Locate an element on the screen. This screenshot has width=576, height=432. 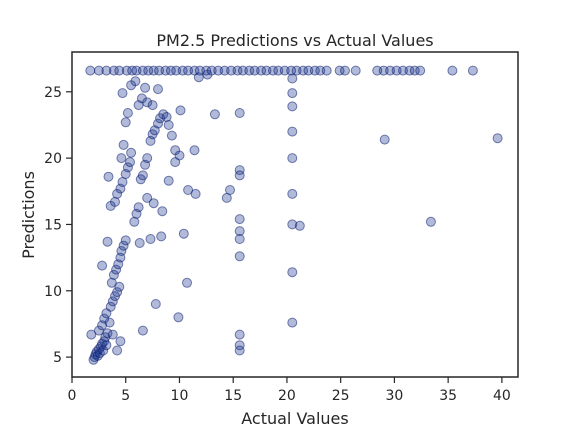
y-tick-label: 10 is located at coordinates (53, 292).